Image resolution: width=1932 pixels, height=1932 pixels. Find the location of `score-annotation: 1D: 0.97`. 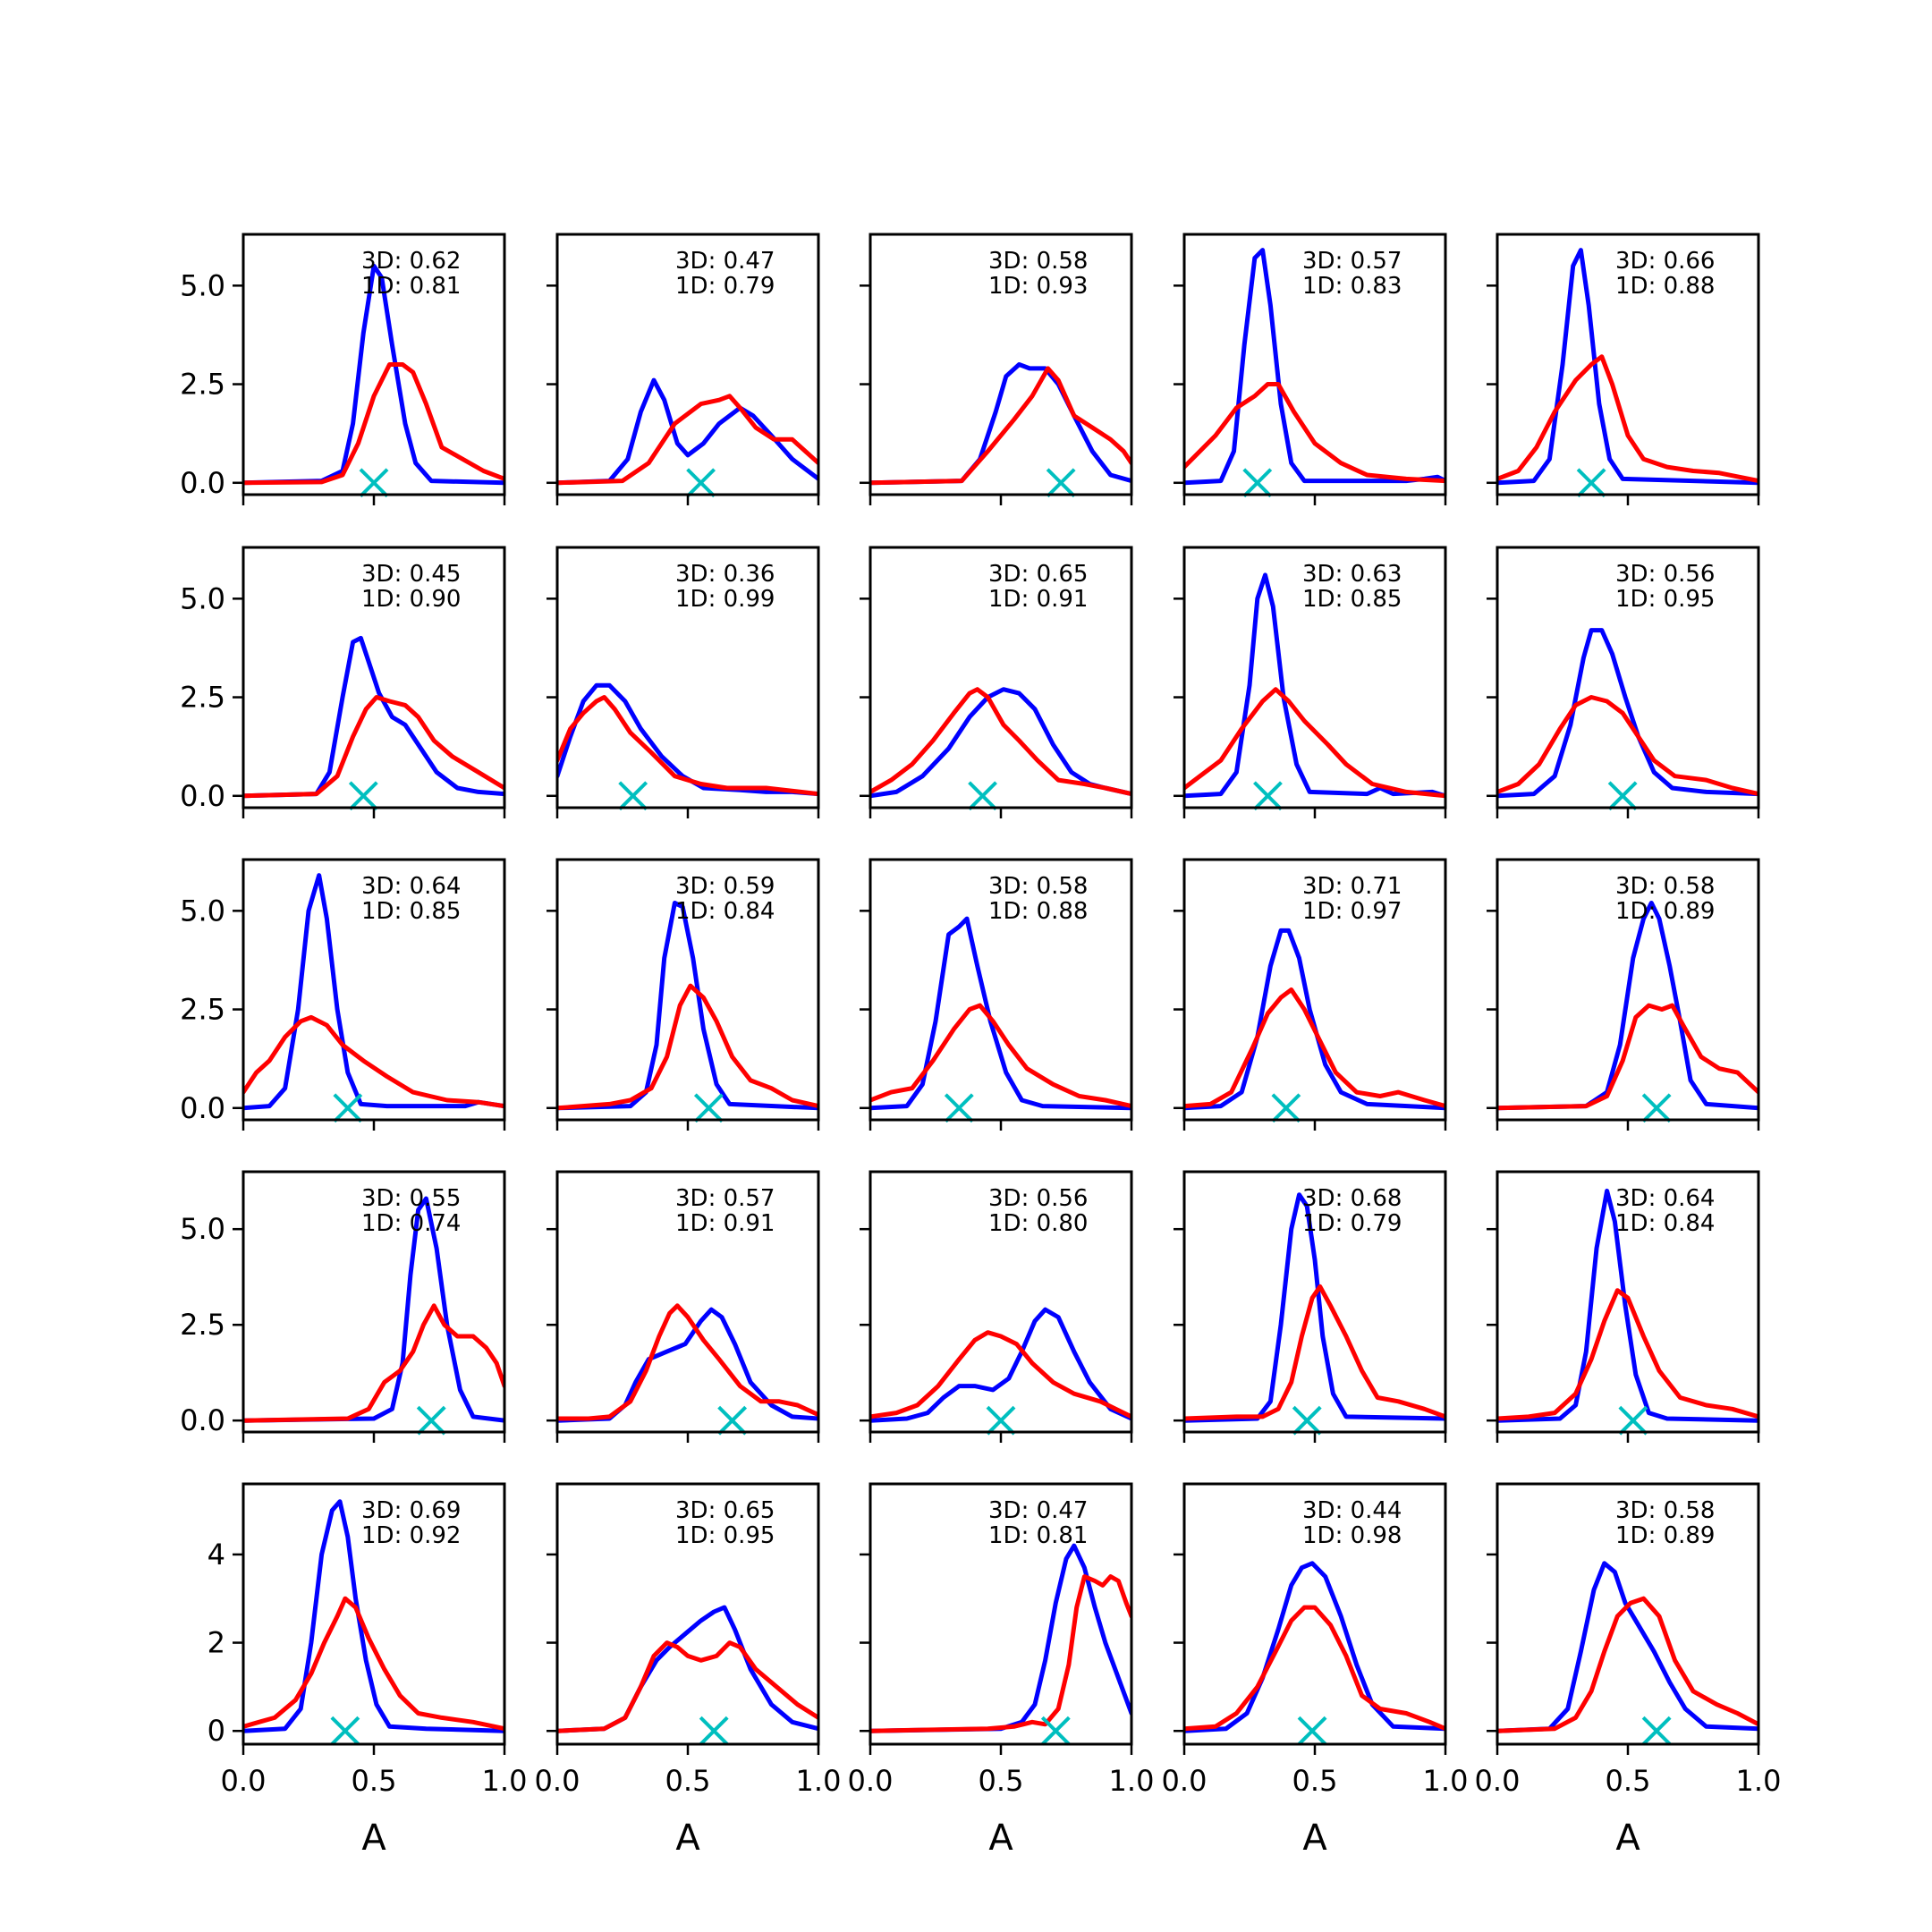

score-annotation: 1D: 0.97 is located at coordinates (1352, 911).